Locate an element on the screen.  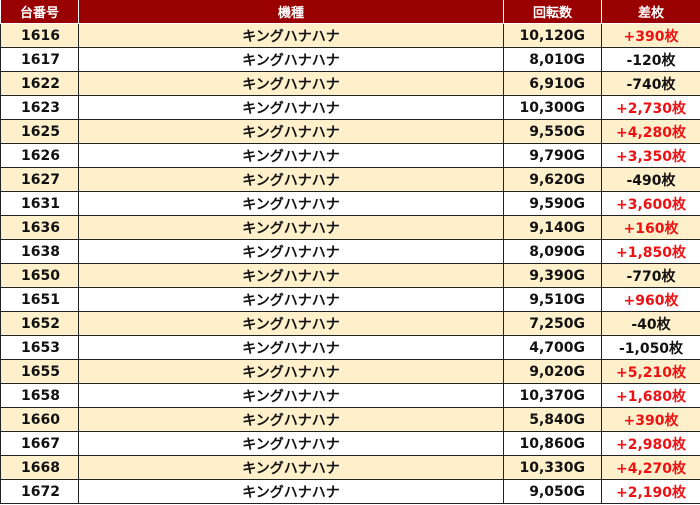
diff-cell: +3,350枚 is located at coordinates (650, 155).